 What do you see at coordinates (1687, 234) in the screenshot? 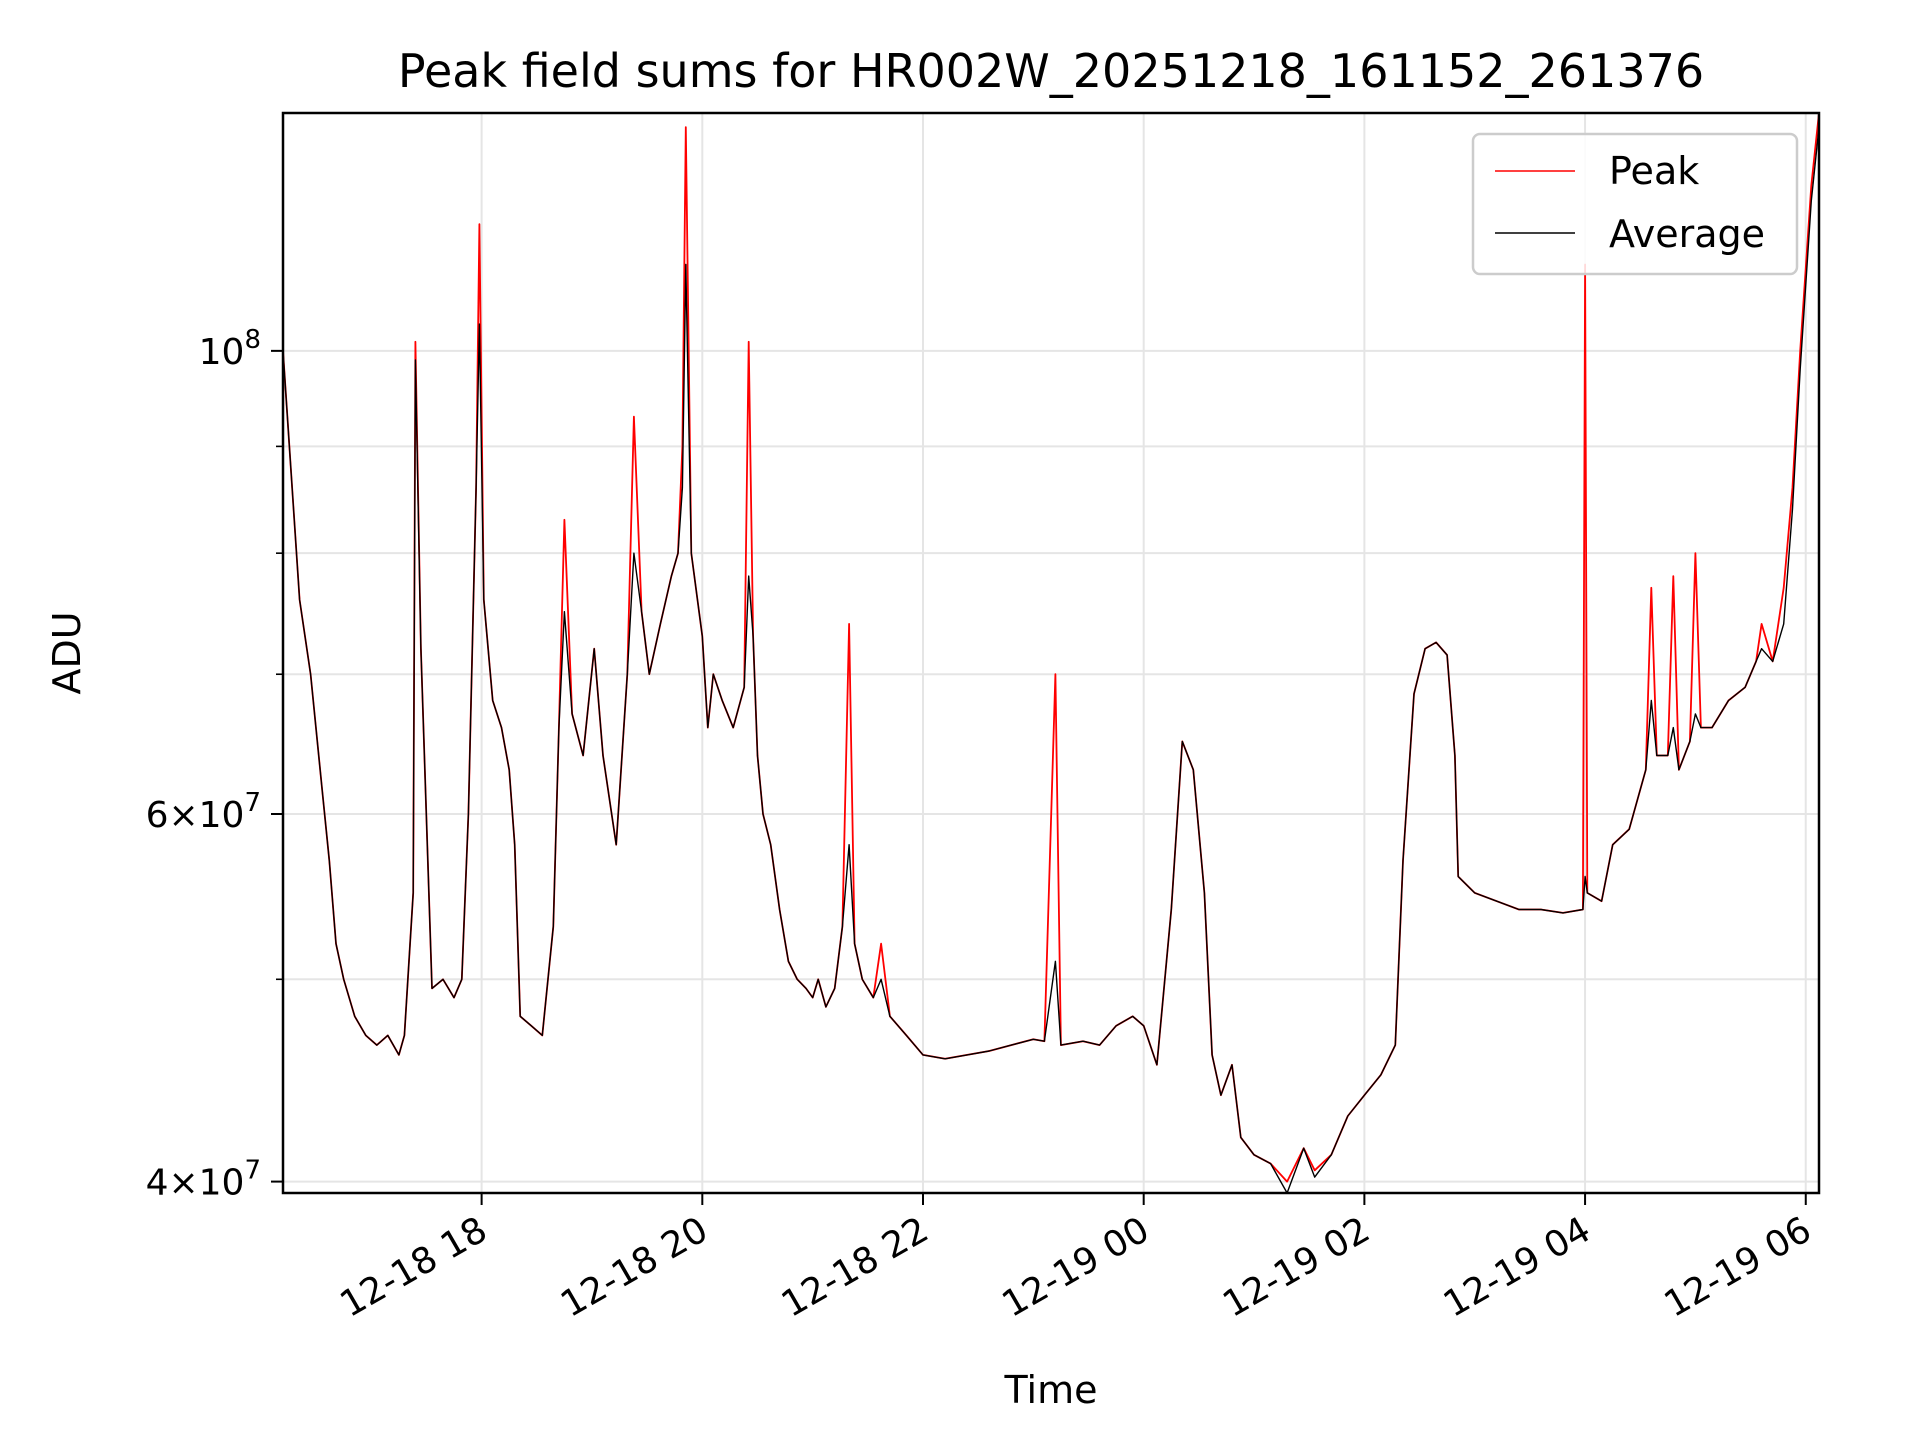
I see `legend-average-label: Average` at bounding box center [1687, 234].